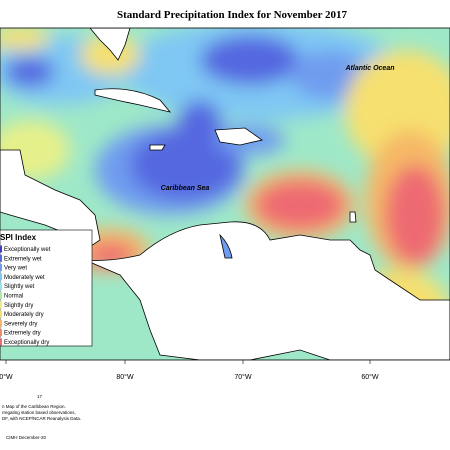  What do you see at coordinates (370, 377) in the screenshot?
I see `longitude-label: 60°W` at bounding box center [370, 377].